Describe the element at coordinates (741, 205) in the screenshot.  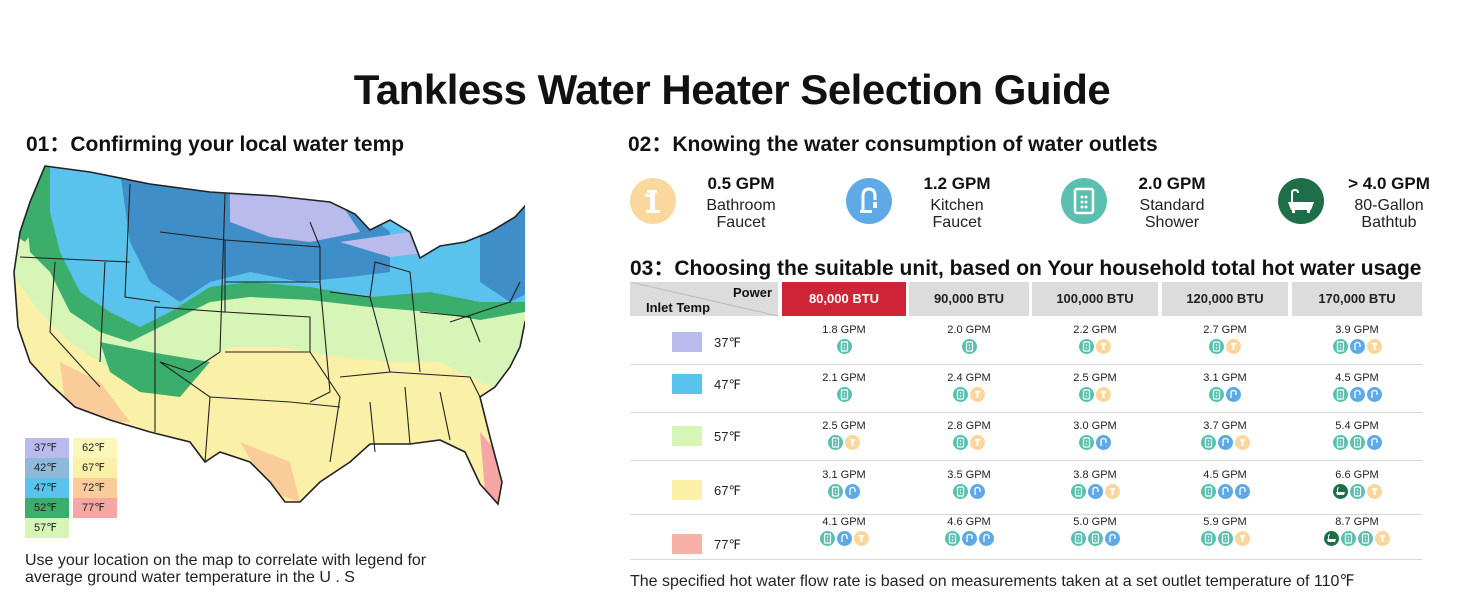
I see `outlet-label-line-1: Bathroom` at that location.